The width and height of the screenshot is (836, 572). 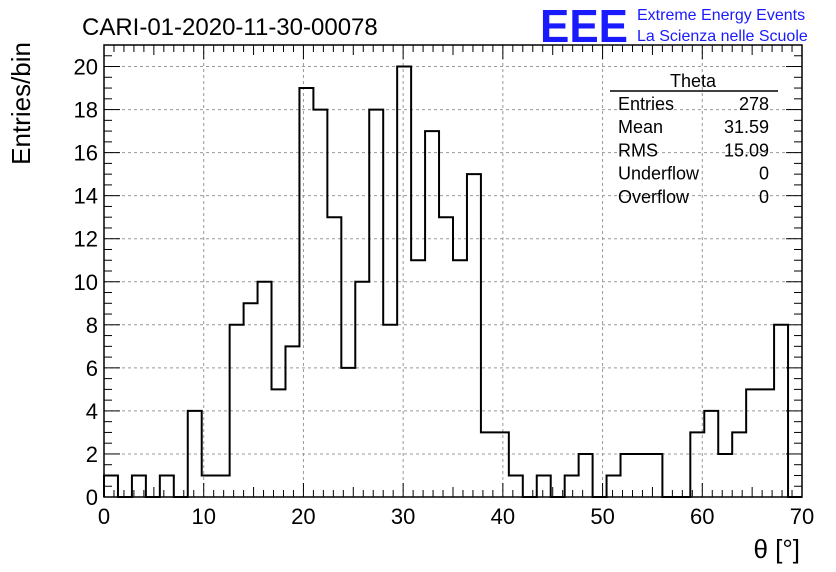 What do you see at coordinates (456, 516) in the screenshot?
I see `x-tick-labels: 0 10 20 30 40 50 60 70` at bounding box center [456, 516].